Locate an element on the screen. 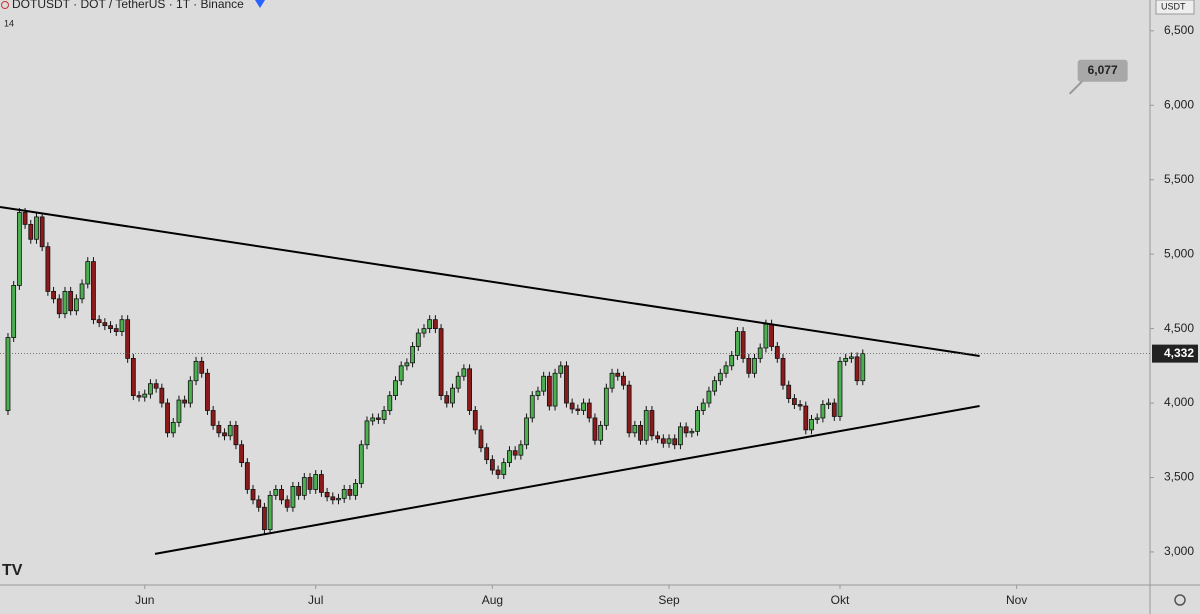 The image size is (1200, 614). settings-icon is located at coordinates (1180, 600).